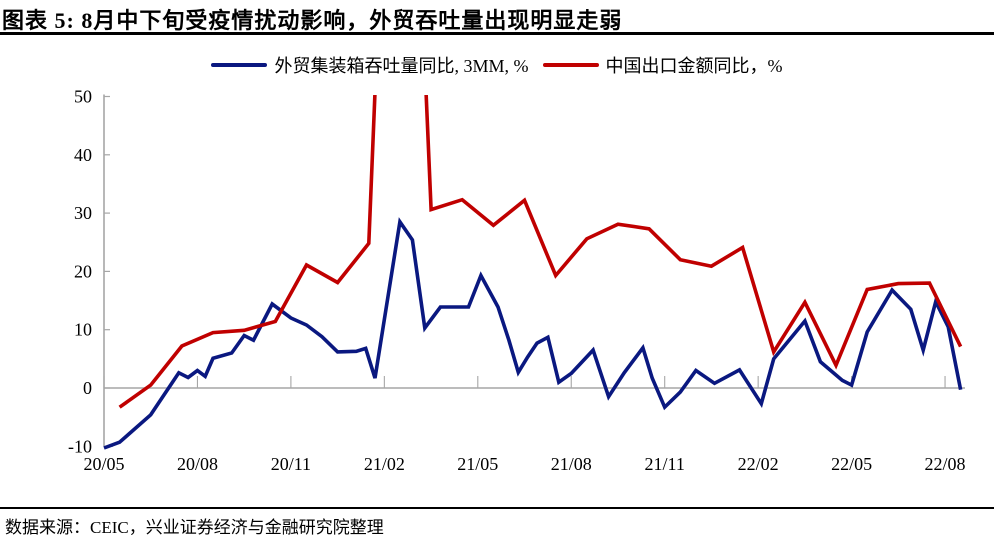  What do you see at coordinates (194, 527) in the screenshot?
I see `data-source-note: 数据来源：CEIC，兴业证券经济与金融研究院整理` at bounding box center [194, 527].